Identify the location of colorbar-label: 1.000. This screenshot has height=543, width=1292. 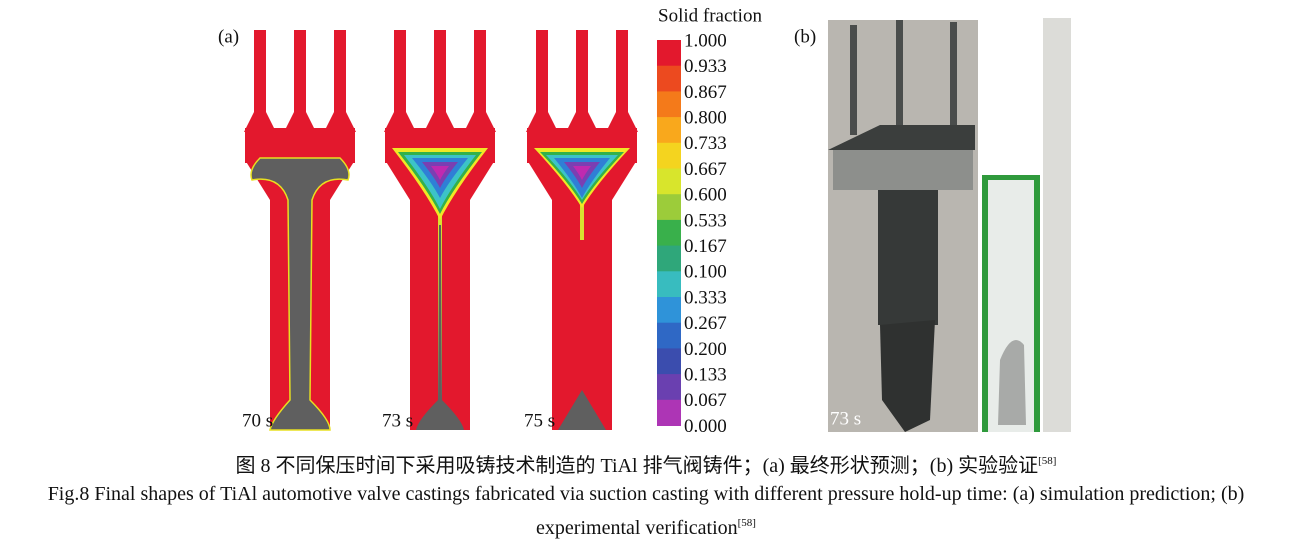
(705, 40).